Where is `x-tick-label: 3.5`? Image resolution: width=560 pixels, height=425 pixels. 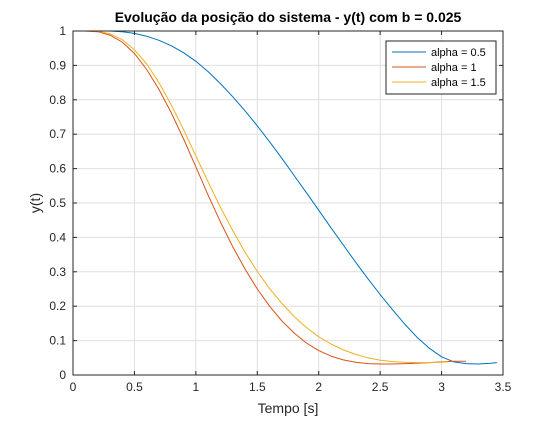
x-tick-label: 3.5 is located at coordinates (503, 387).